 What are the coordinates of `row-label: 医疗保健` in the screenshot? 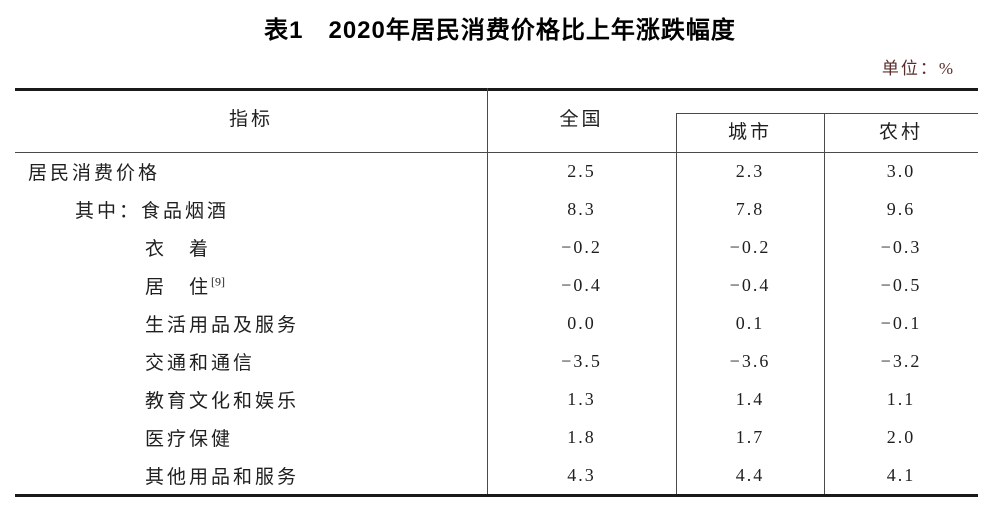 It's located at (189, 439).